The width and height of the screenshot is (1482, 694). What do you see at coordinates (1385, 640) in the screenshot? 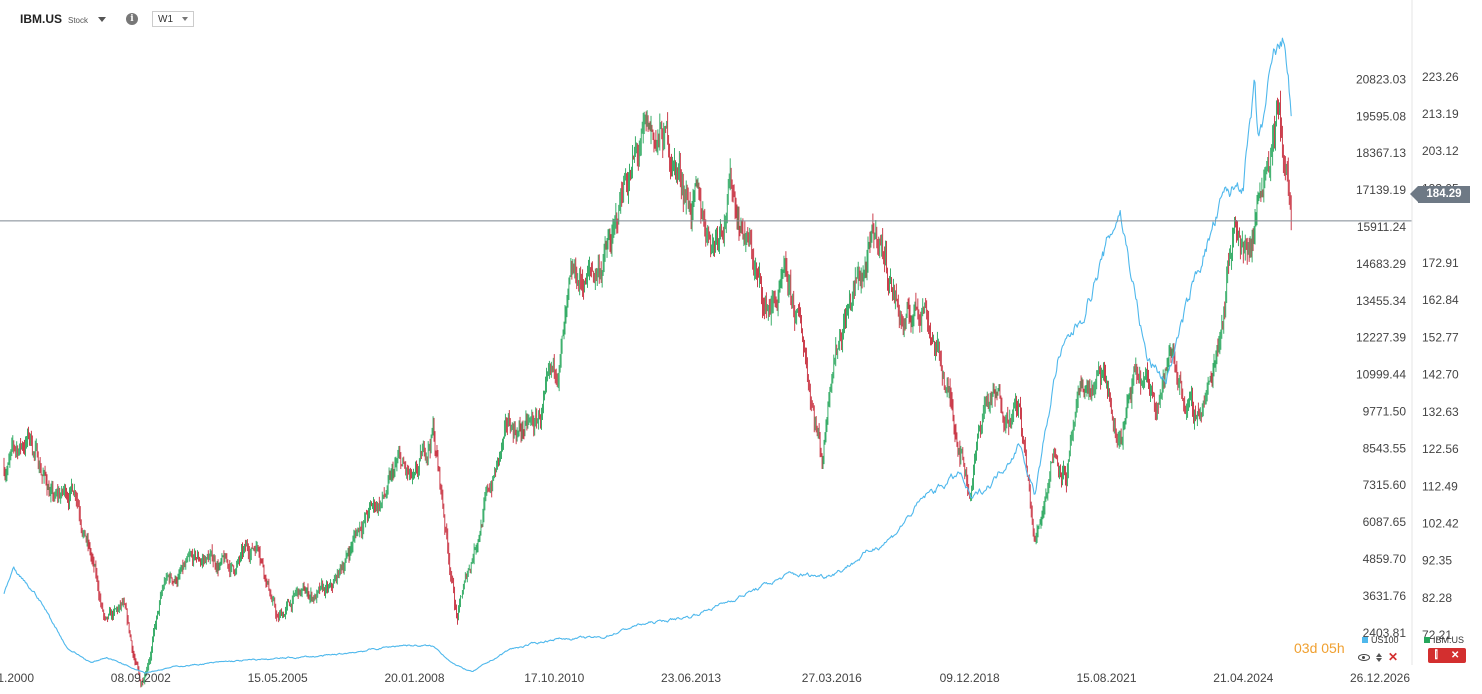
I see `legend-label-us100: US100` at bounding box center [1385, 640].